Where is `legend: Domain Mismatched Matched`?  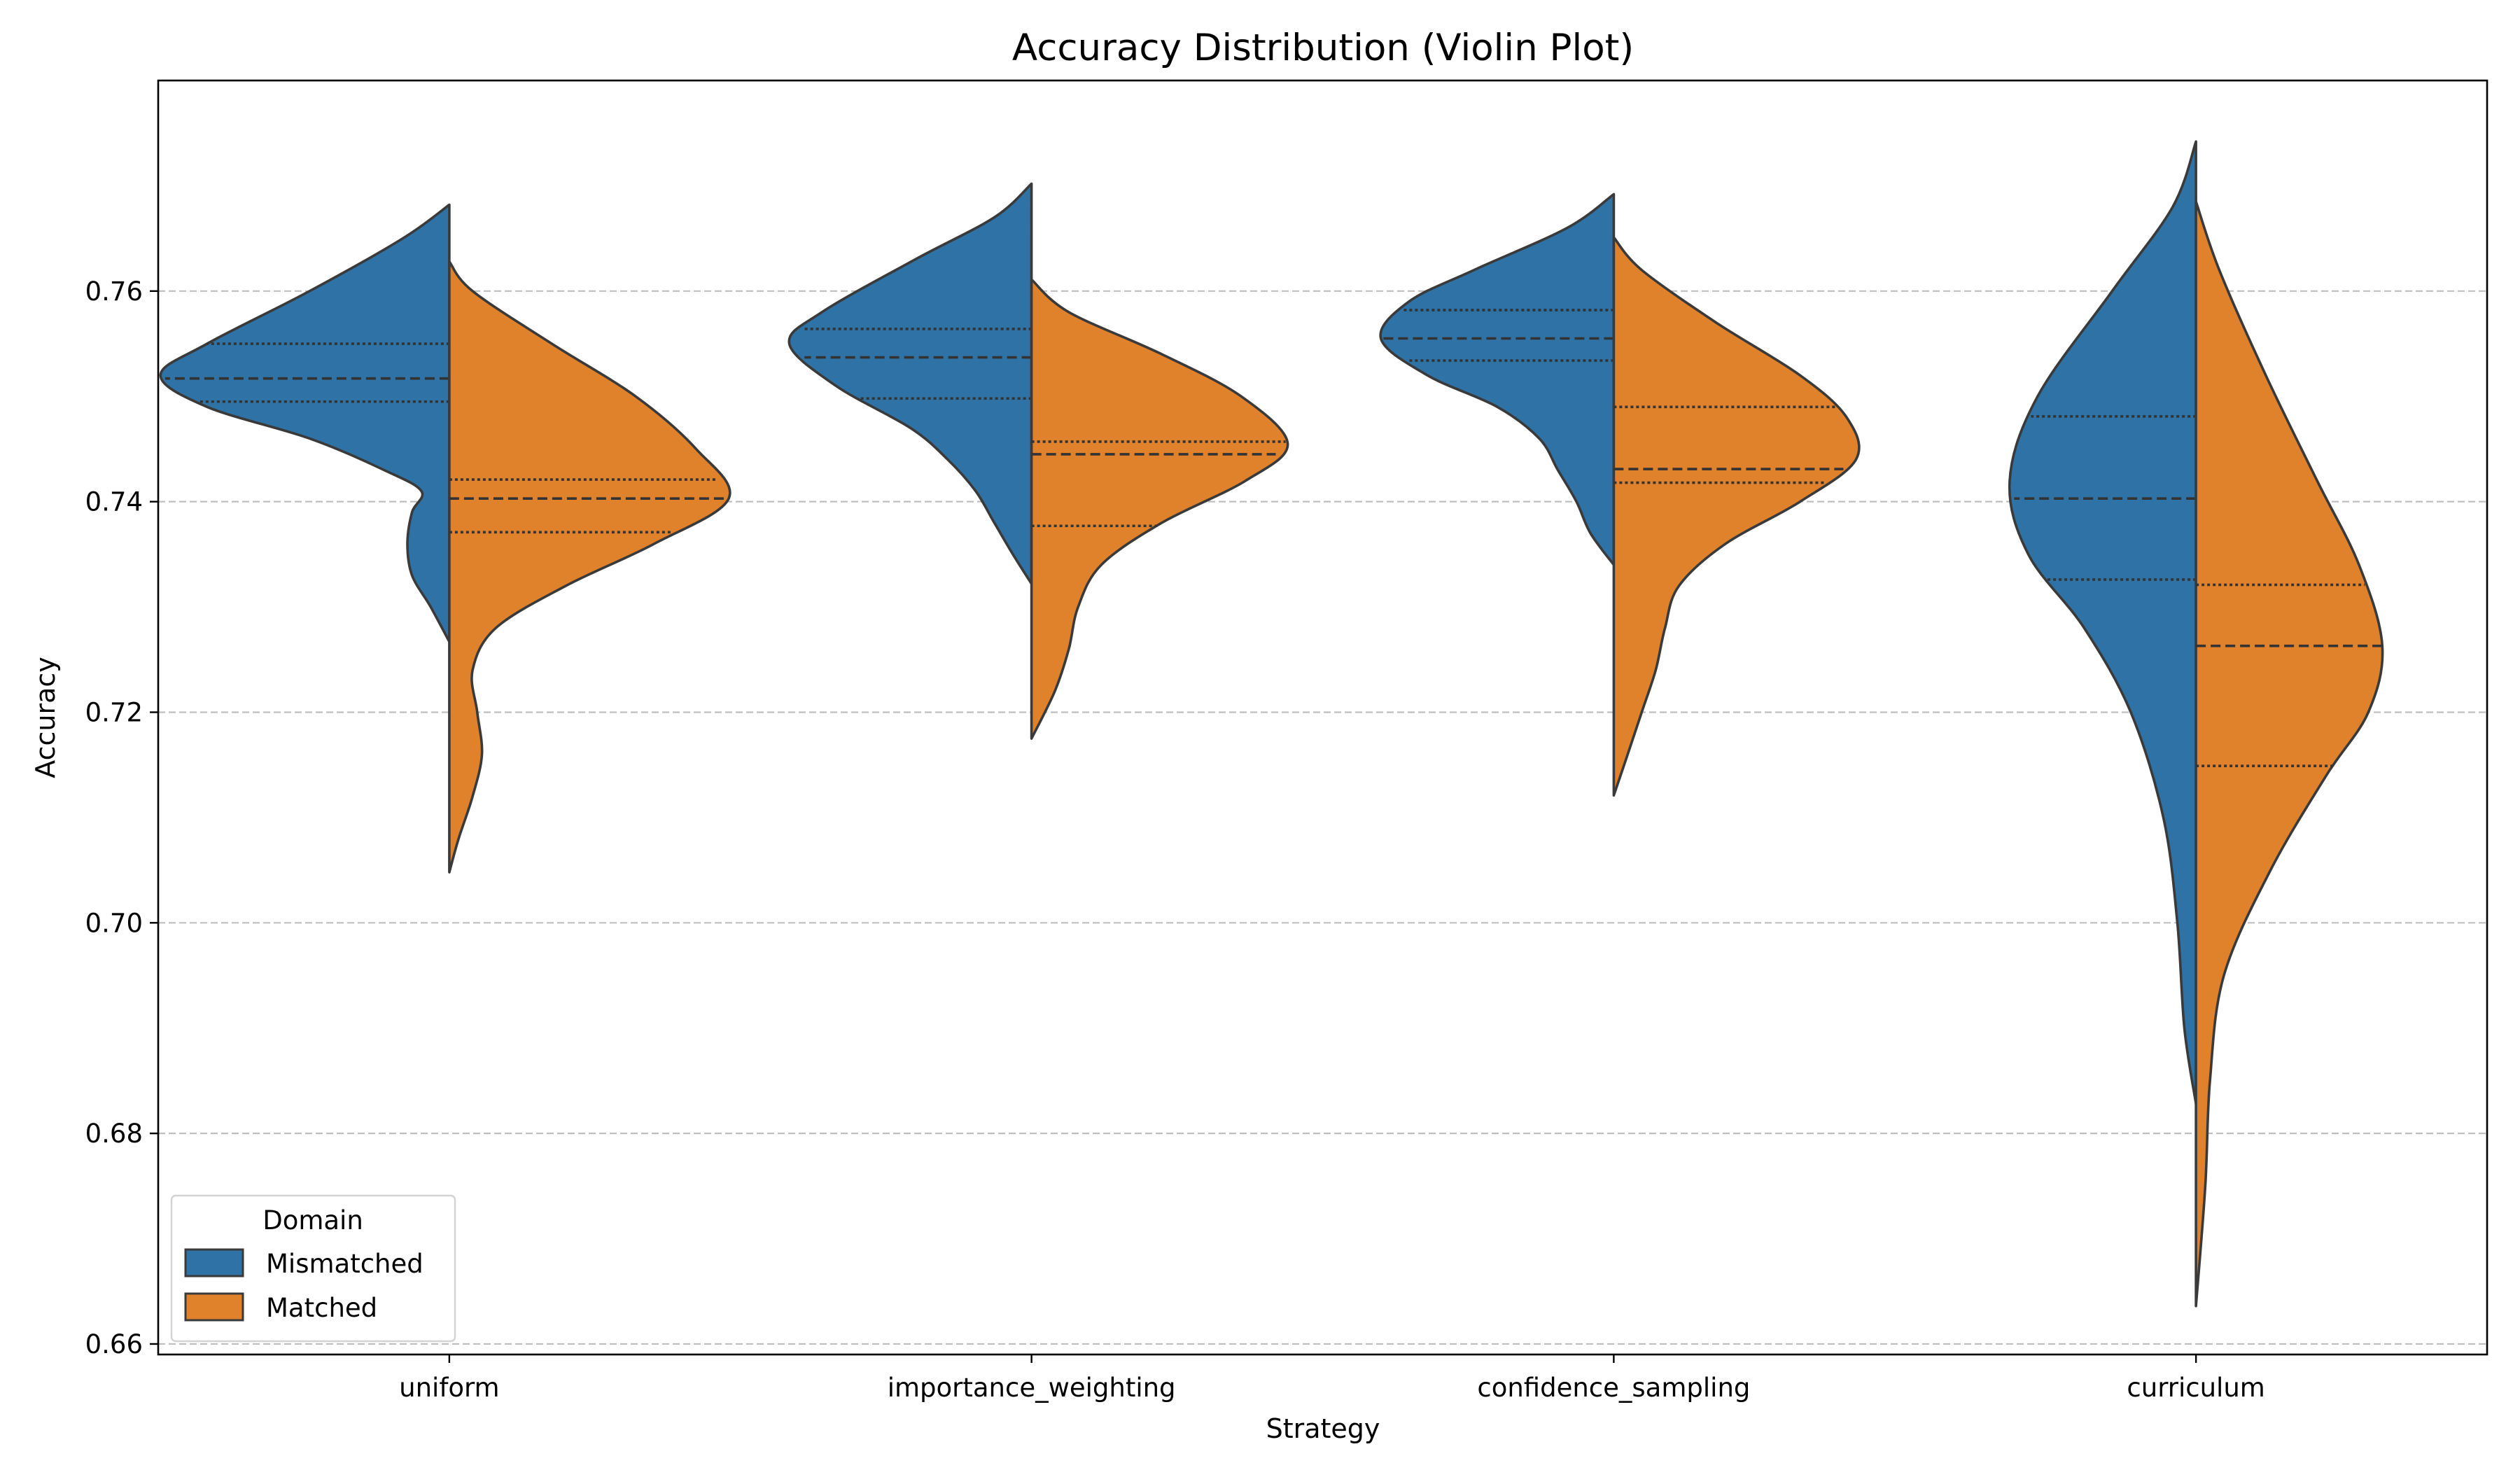
legend: Domain Mismatched Matched is located at coordinates (313, 1268).